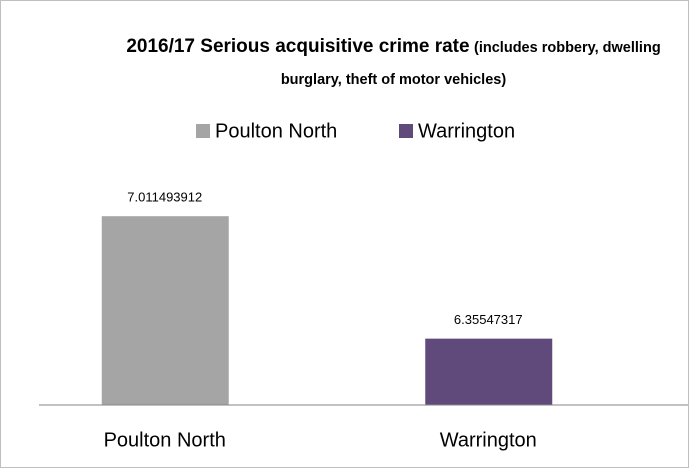 The width and height of the screenshot is (689, 468). What do you see at coordinates (276, 131) in the screenshot?
I see `legend-label: Poulton North` at bounding box center [276, 131].